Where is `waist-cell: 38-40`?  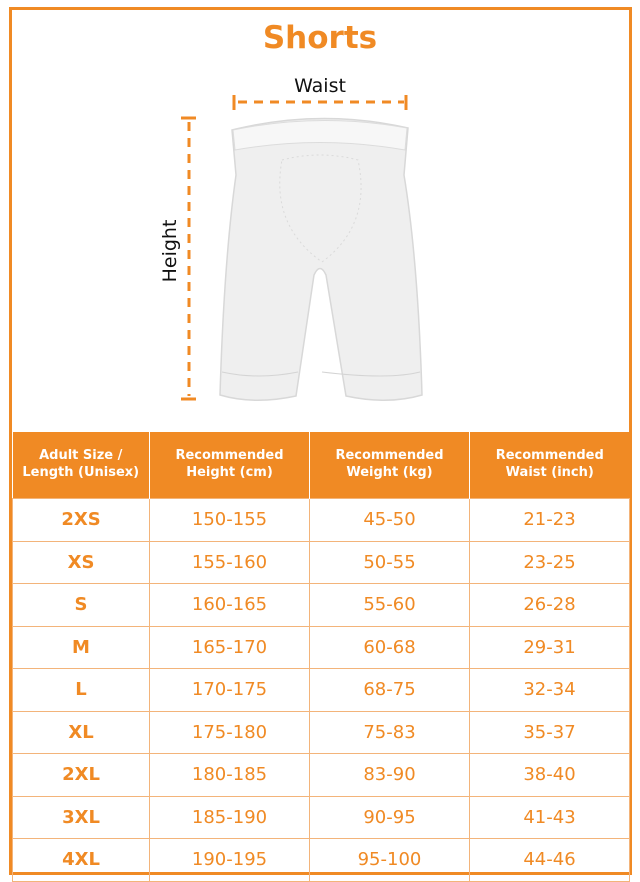 waist-cell: 38-40 is located at coordinates (549, 775).